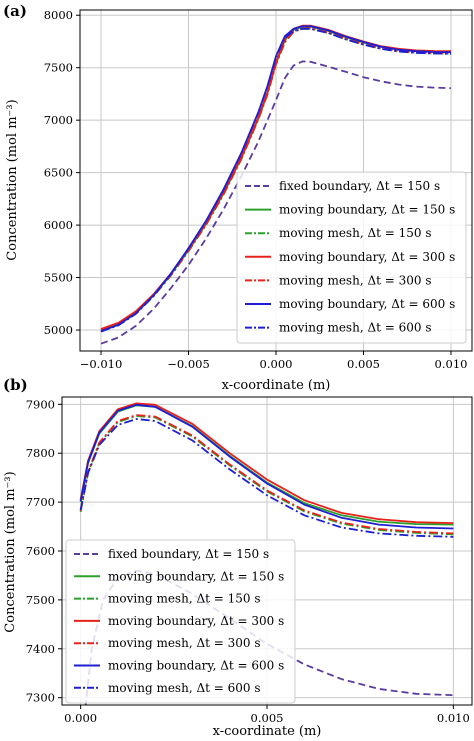 Image resolution: width=474 pixels, height=741 pixels. I want to click on y-tick-label: 7300, so click(40, 698).